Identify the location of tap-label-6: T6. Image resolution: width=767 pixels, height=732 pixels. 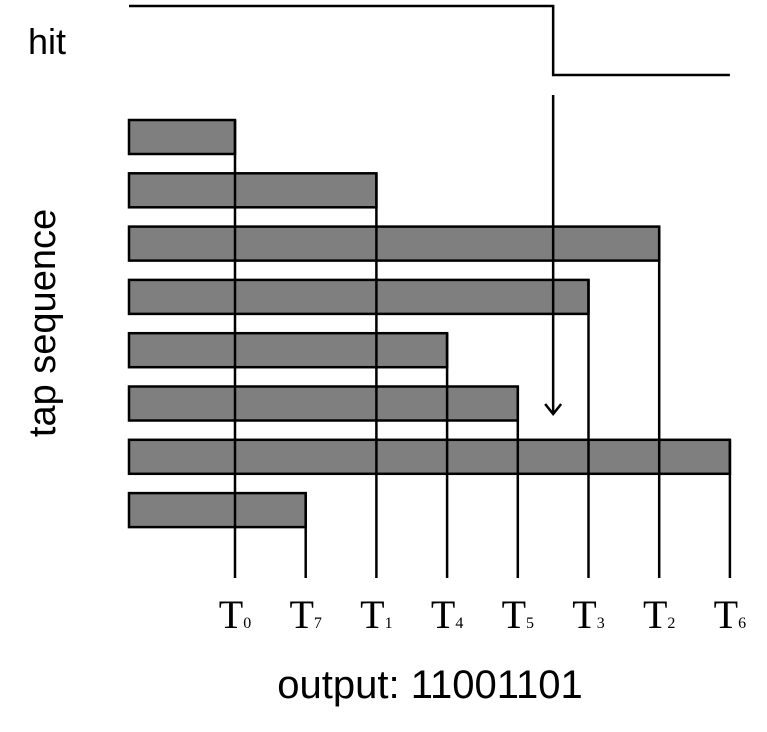
(730, 614).